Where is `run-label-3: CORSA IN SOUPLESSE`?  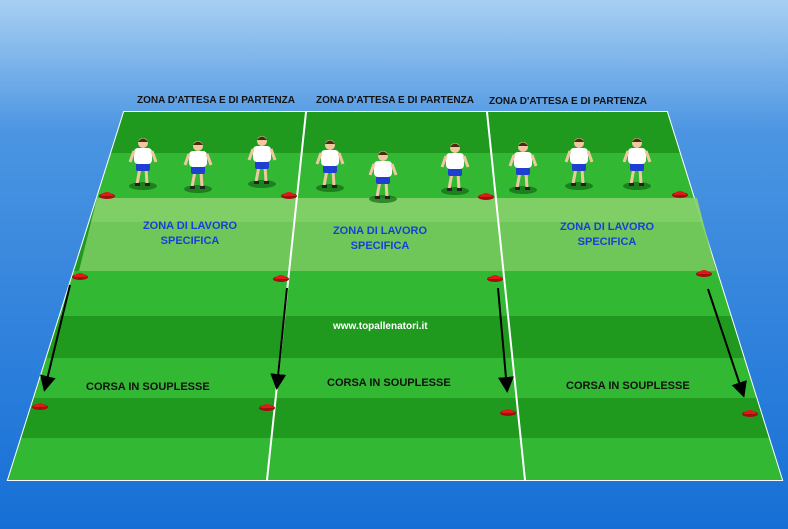
run-label-3: CORSA IN SOUPLESSE is located at coordinates (628, 386).